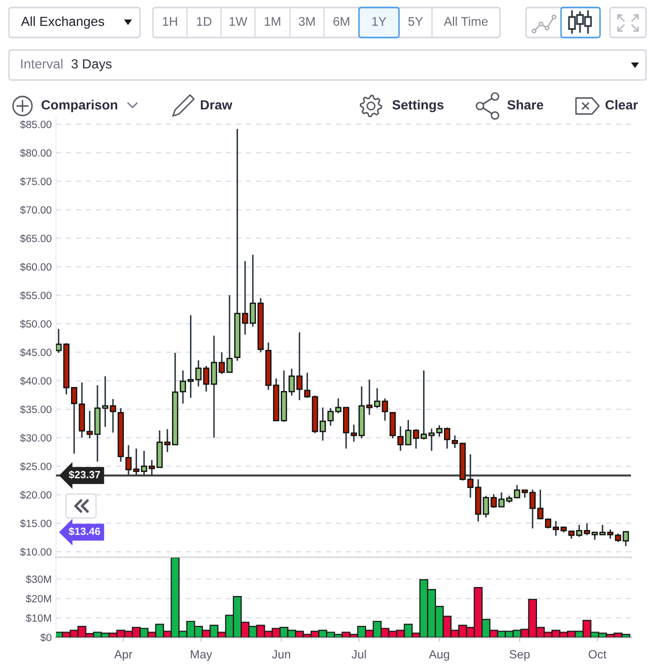  What do you see at coordinates (272, 21) in the screenshot?
I see `text: 1M` at bounding box center [272, 21].